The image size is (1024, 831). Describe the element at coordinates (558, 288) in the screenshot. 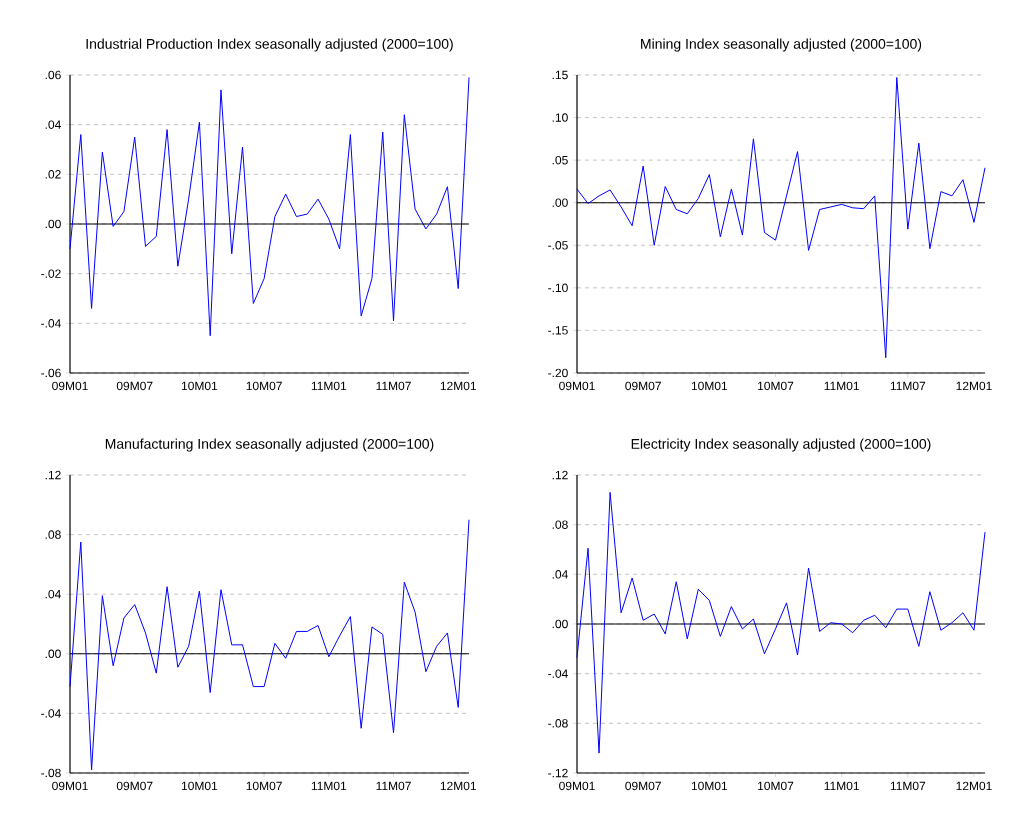

I see `y-tick-label: -.10` at that location.